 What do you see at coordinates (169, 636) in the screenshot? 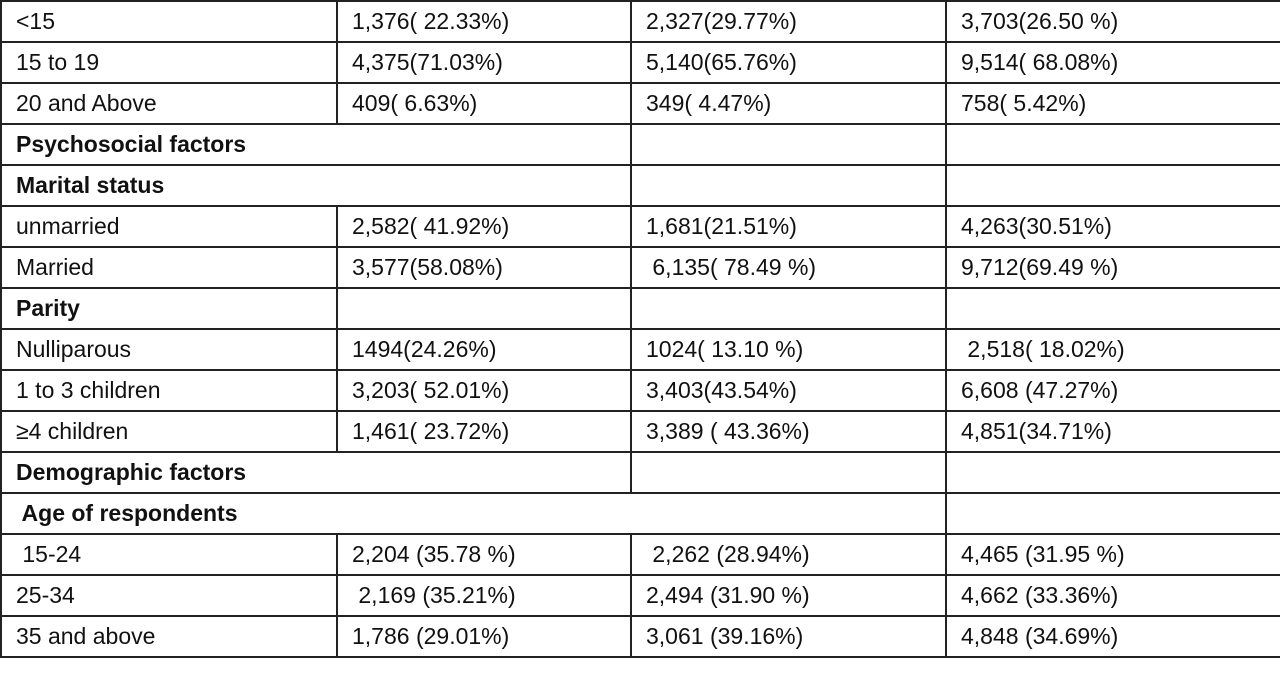
I see `table-cell: 35 and above` at bounding box center [169, 636].